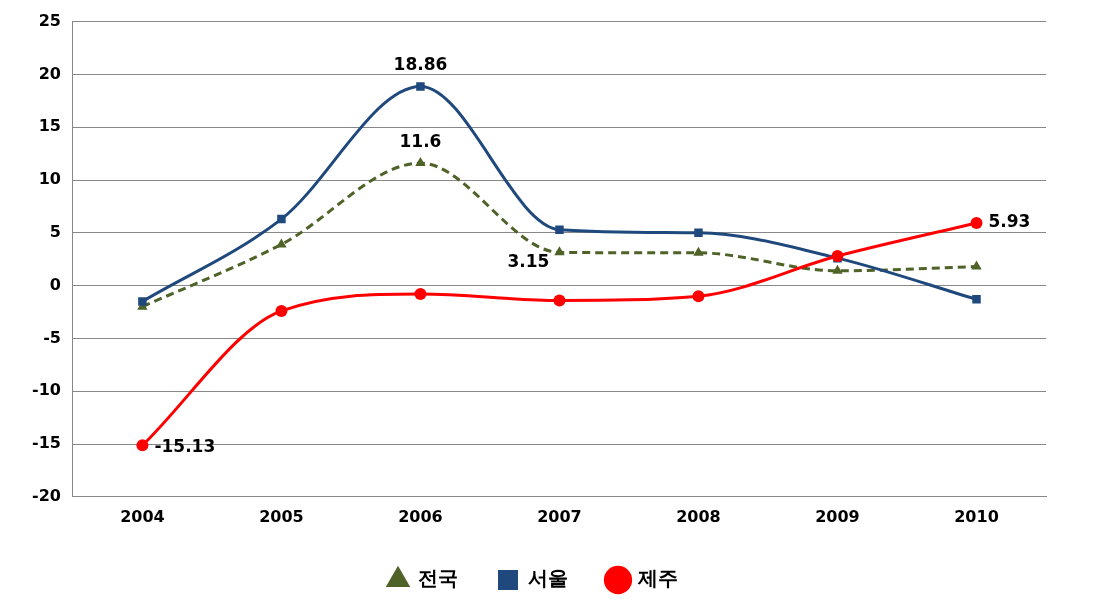 The width and height of the screenshot is (1096, 605). Describe the element at coordinates (46, 390) in the screenshot. I see `y-tick-label: -10` at that location.